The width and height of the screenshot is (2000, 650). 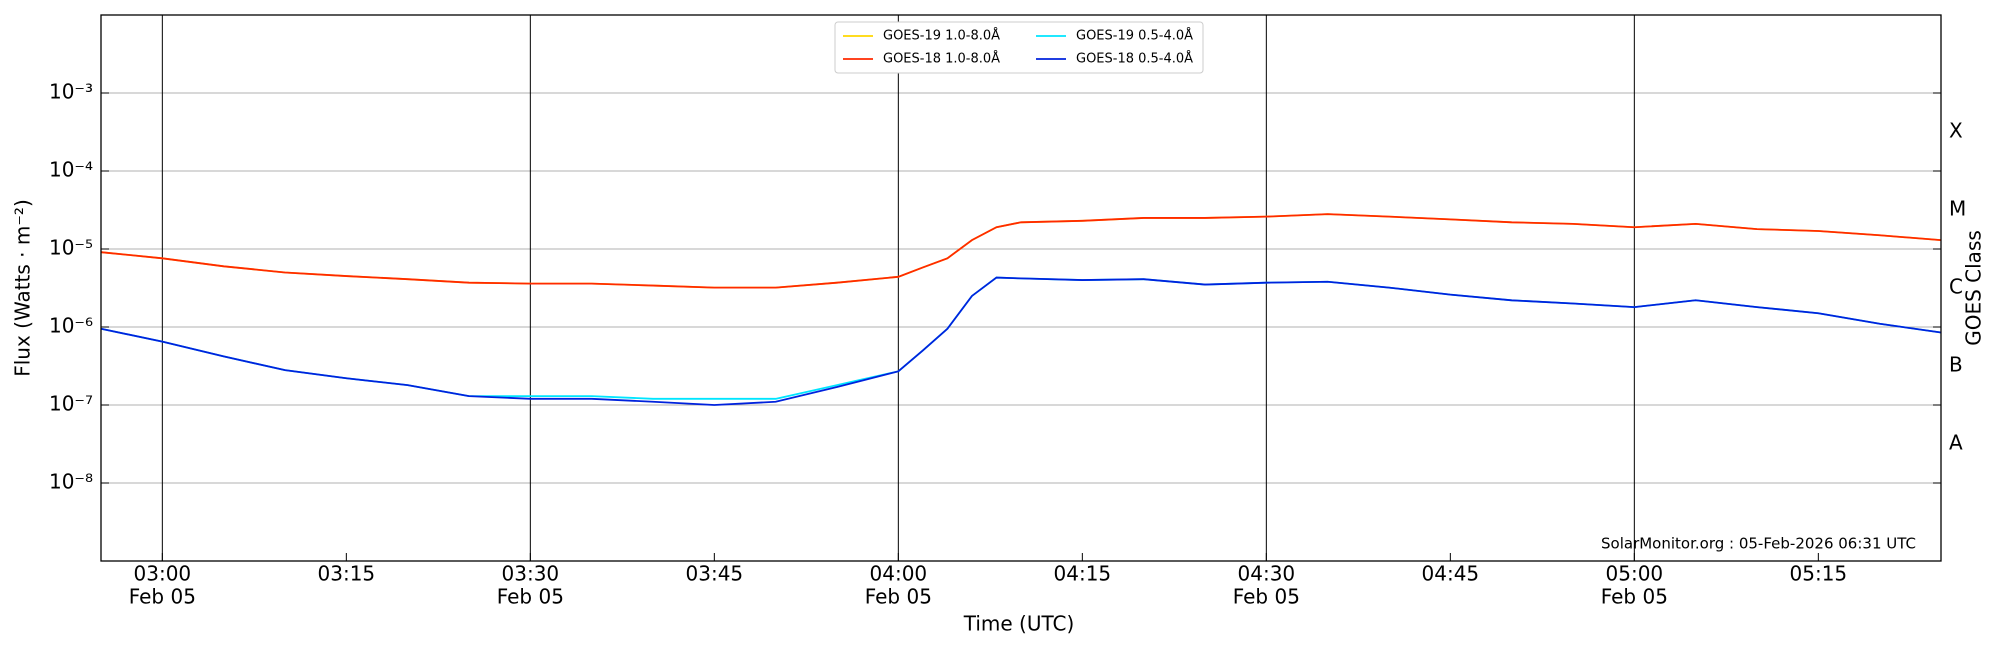 I want to click on legend-label: GOES-18 0.5-4.0Å, so click(x=1134, y=59).